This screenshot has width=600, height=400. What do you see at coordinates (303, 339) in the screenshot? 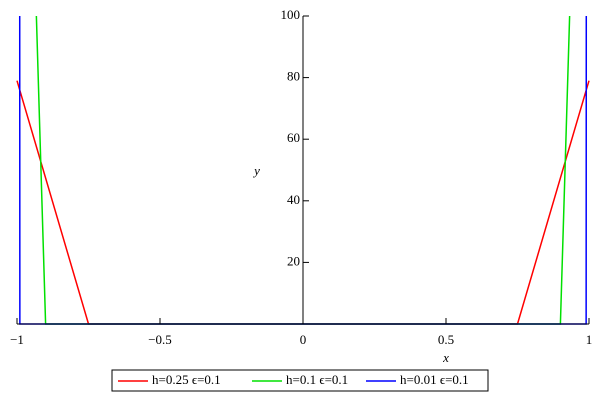
I see `x-tick-label: 0` at bounding box center [303, 339].